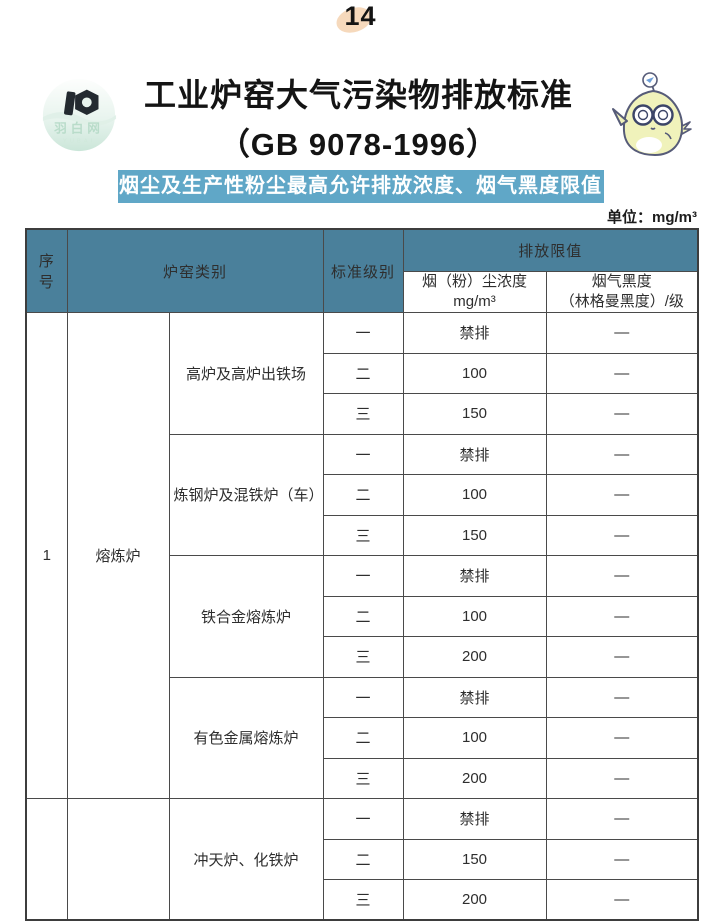 The height and width of the screenshot is (921, 721). I want to click on header-band: 羽白网 YUBAI 工业炉窑大气污染物排放标准 （GB 9078-1996）, so click(360, 116).